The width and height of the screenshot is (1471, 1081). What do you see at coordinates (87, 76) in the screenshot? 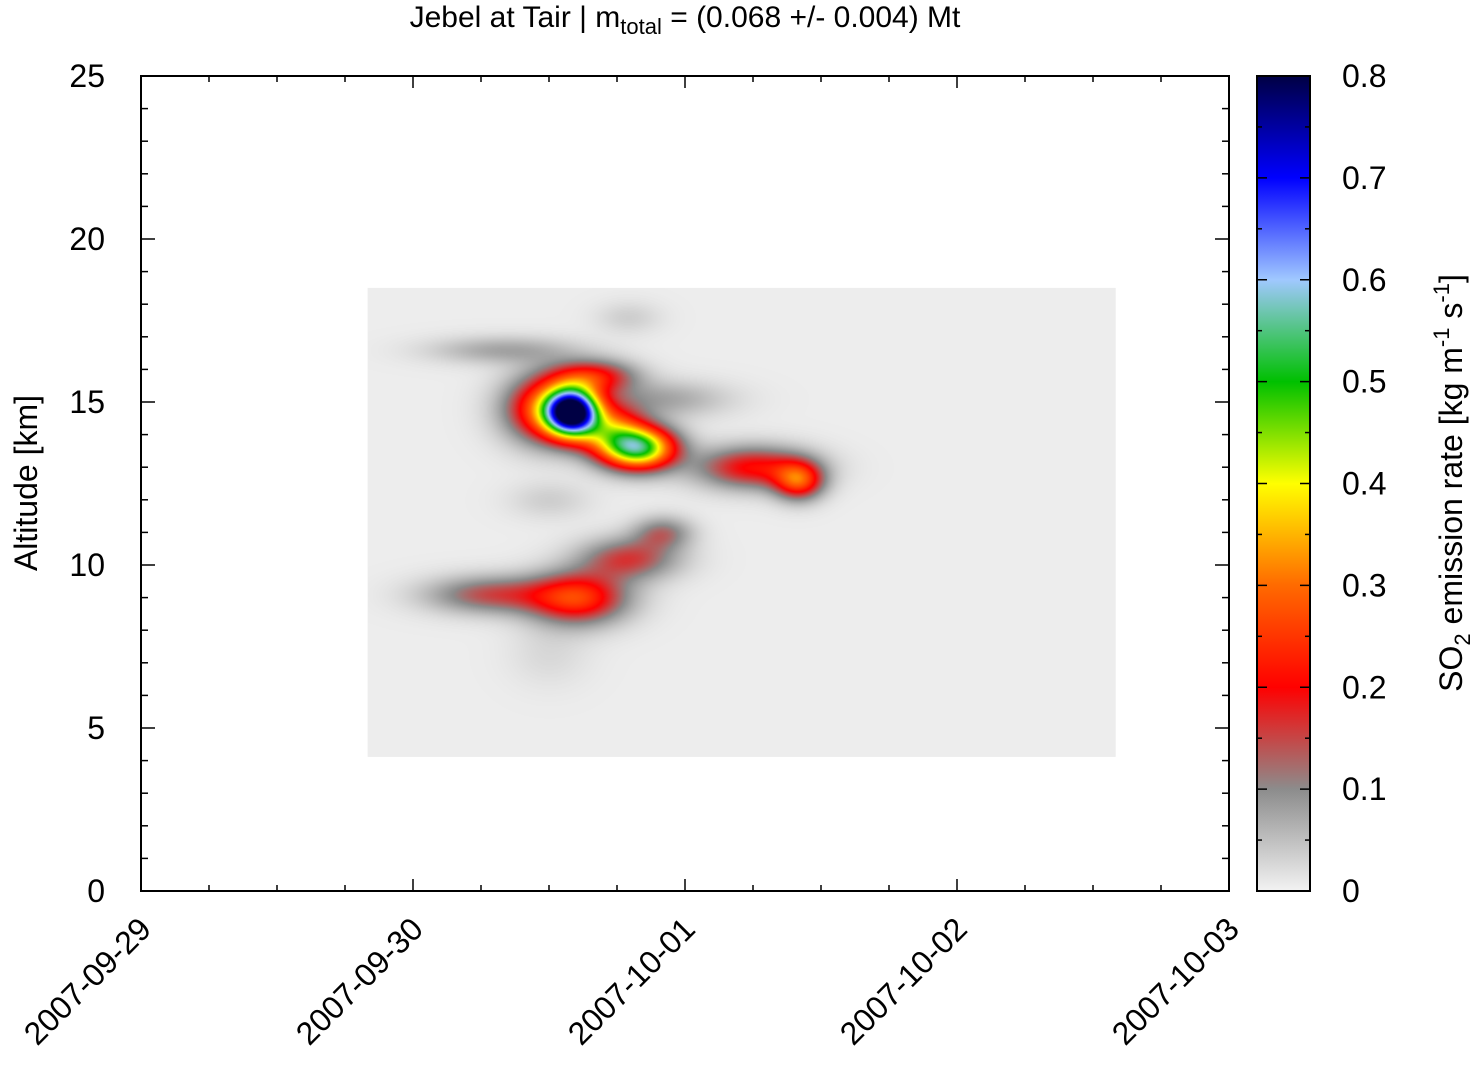
I see `y-tick-label: 25` at bounding box center [87, 76].